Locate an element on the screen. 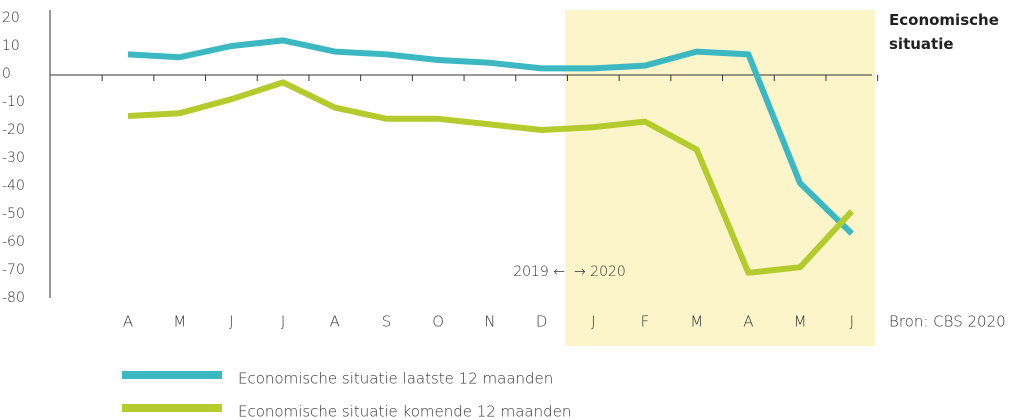  y-tick-label: -20 is located at coordinates (13, 130).